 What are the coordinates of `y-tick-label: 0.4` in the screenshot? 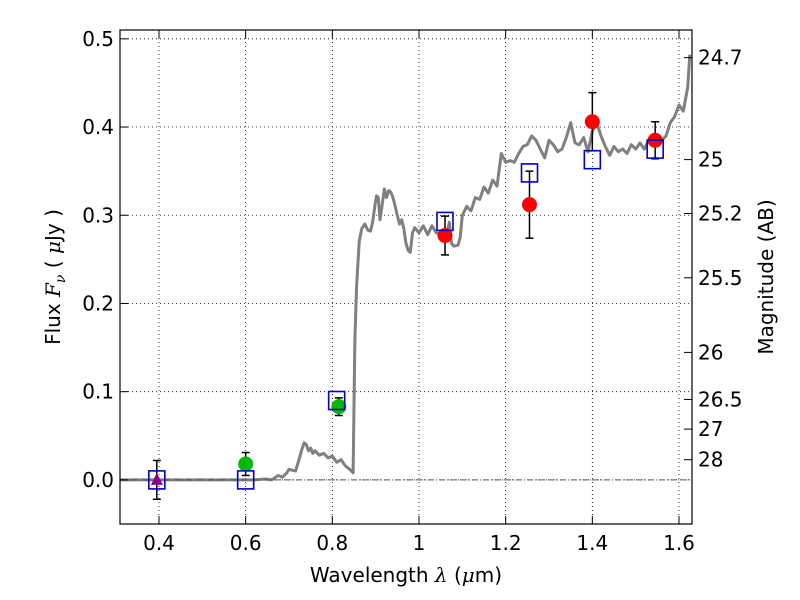 It's located at (98, 127).